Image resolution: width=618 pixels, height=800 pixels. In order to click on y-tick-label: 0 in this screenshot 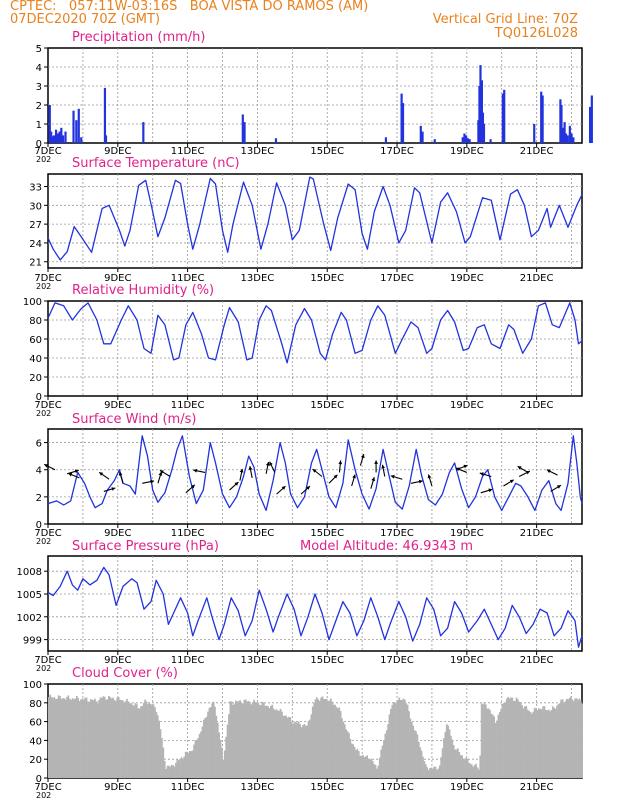, I will do `click(39, 397)`.